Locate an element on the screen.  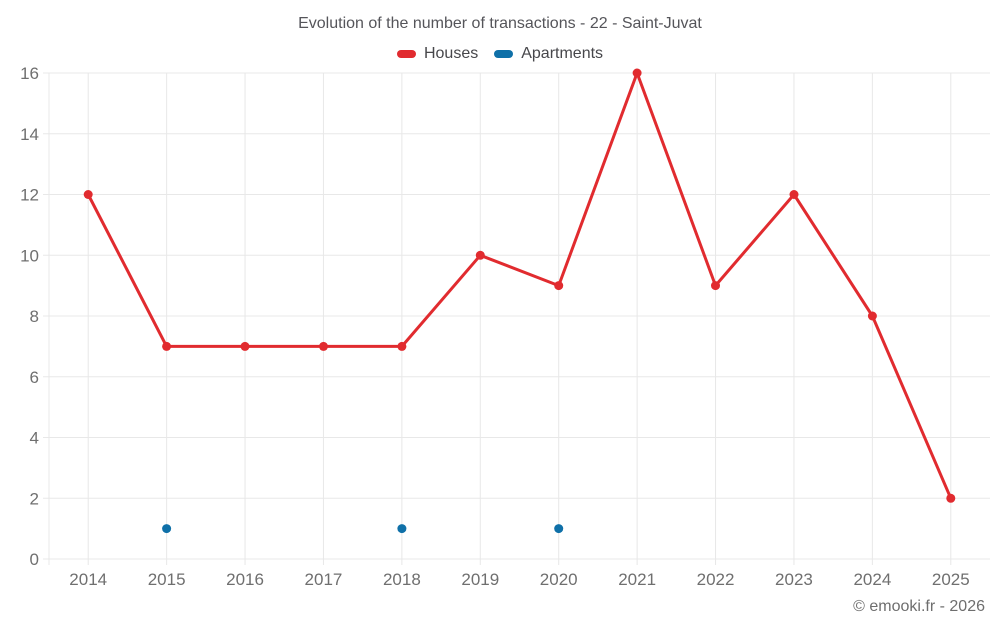
y-tick-label: 0 is located at coordinates (34, 559).